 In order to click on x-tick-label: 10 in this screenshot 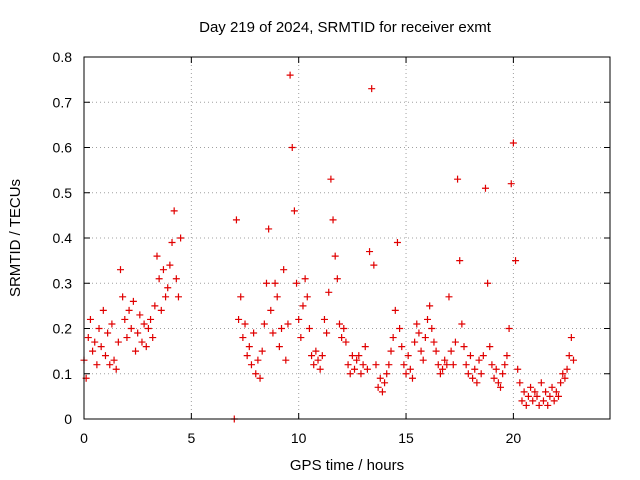, I will do `click(299, 438)`.